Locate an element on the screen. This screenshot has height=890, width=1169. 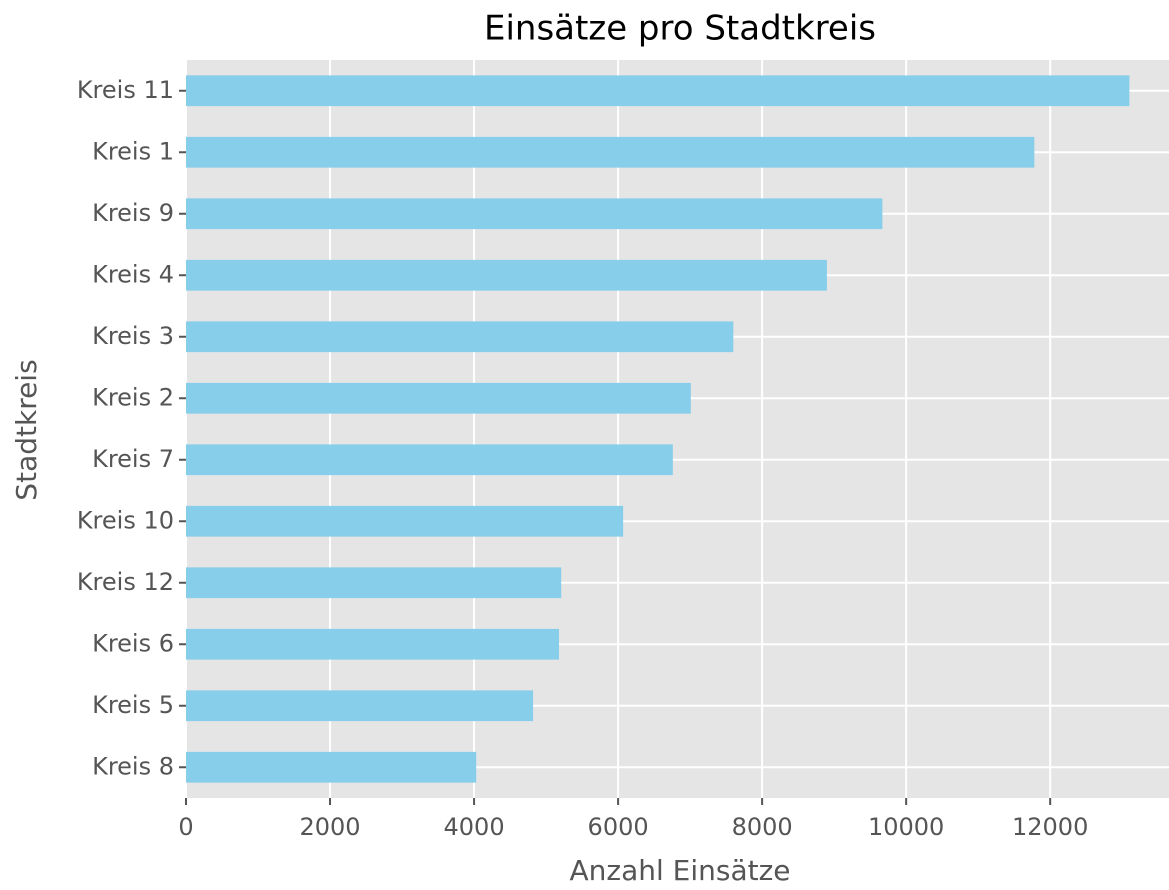
x-tick-label: 0 is located at coordinates (185, 827).